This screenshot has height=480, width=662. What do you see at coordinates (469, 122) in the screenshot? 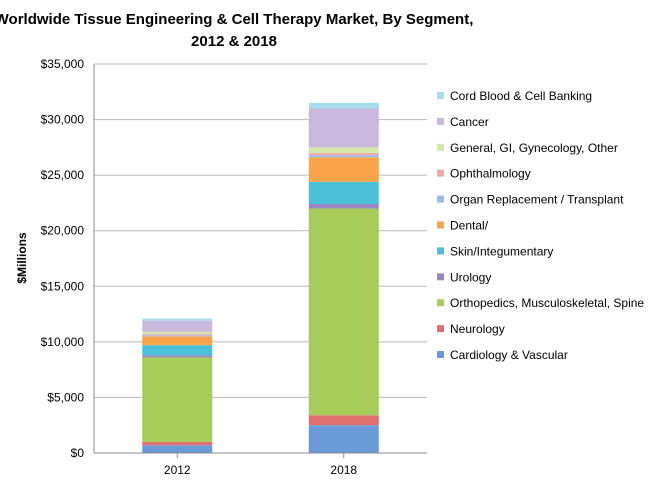
I see `legend-label: Cancer` at bounding box center [469, 122].